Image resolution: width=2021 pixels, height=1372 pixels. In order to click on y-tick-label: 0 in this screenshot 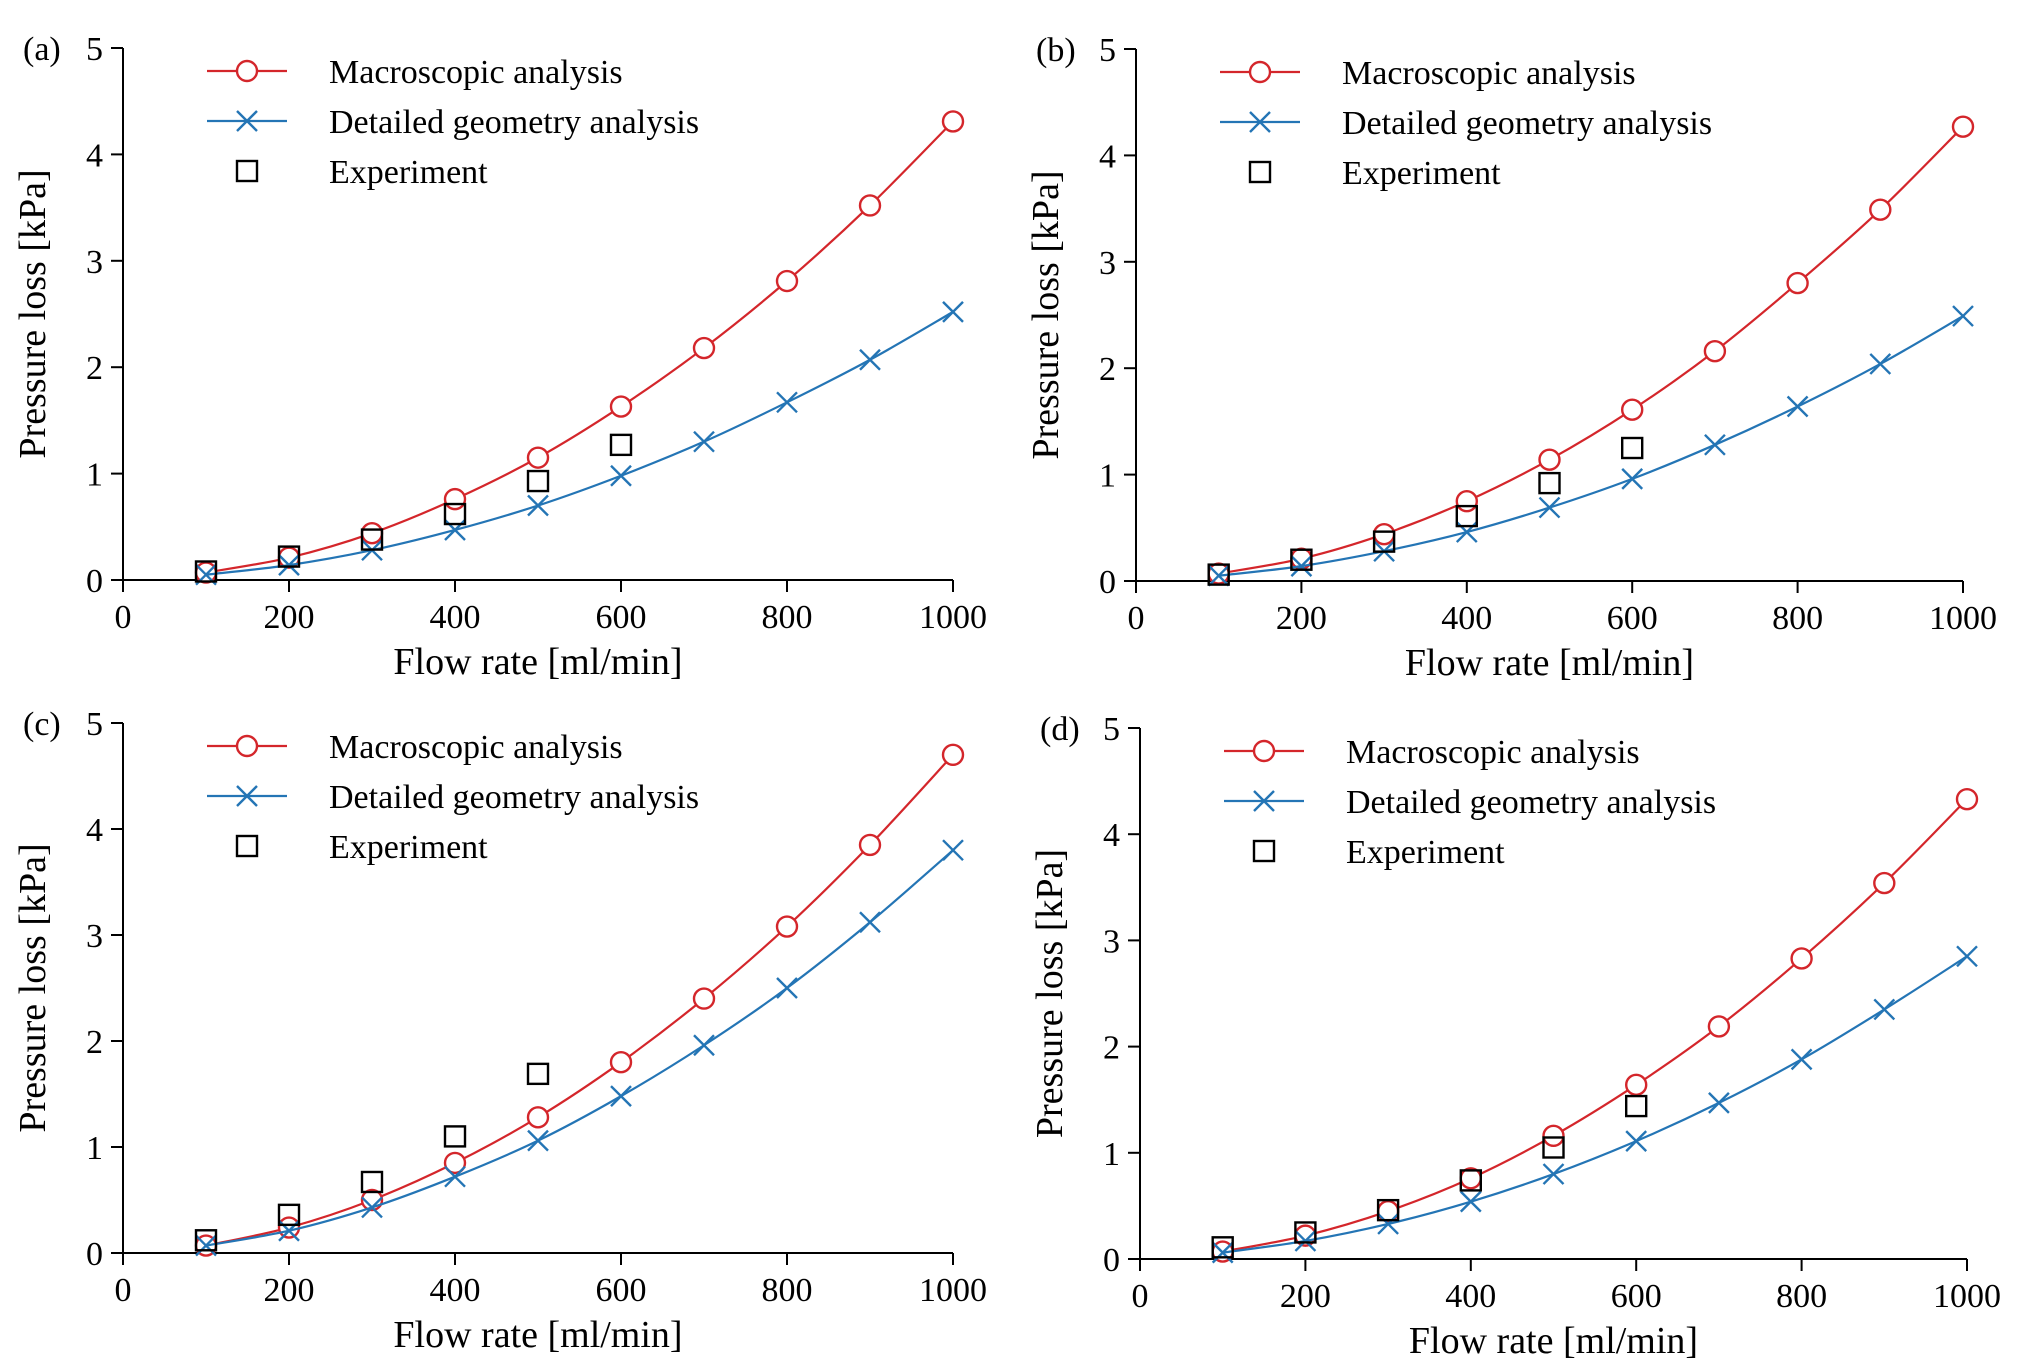, I will do `click(94, 1254)`.